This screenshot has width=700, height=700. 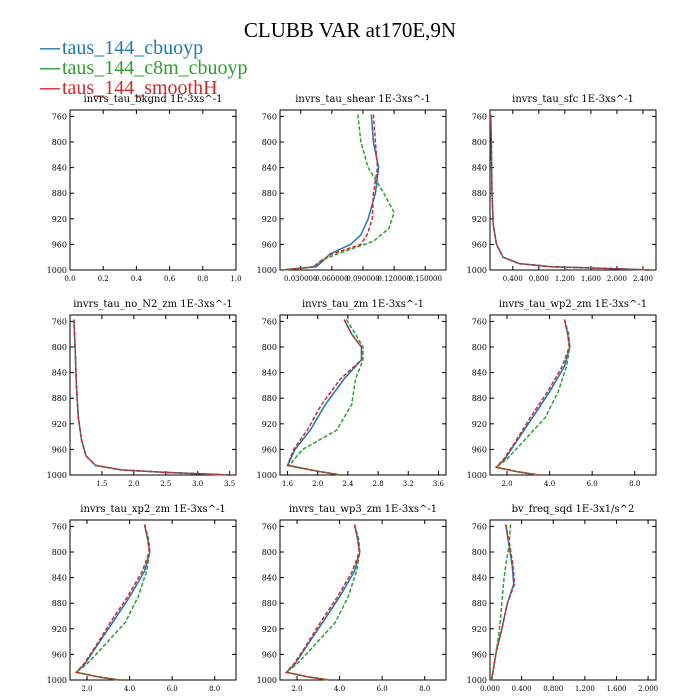 I want to click on subplot-title: invrs_tau_no_N2_zm 1E-3xs^-1, so click(x=153, y=304).